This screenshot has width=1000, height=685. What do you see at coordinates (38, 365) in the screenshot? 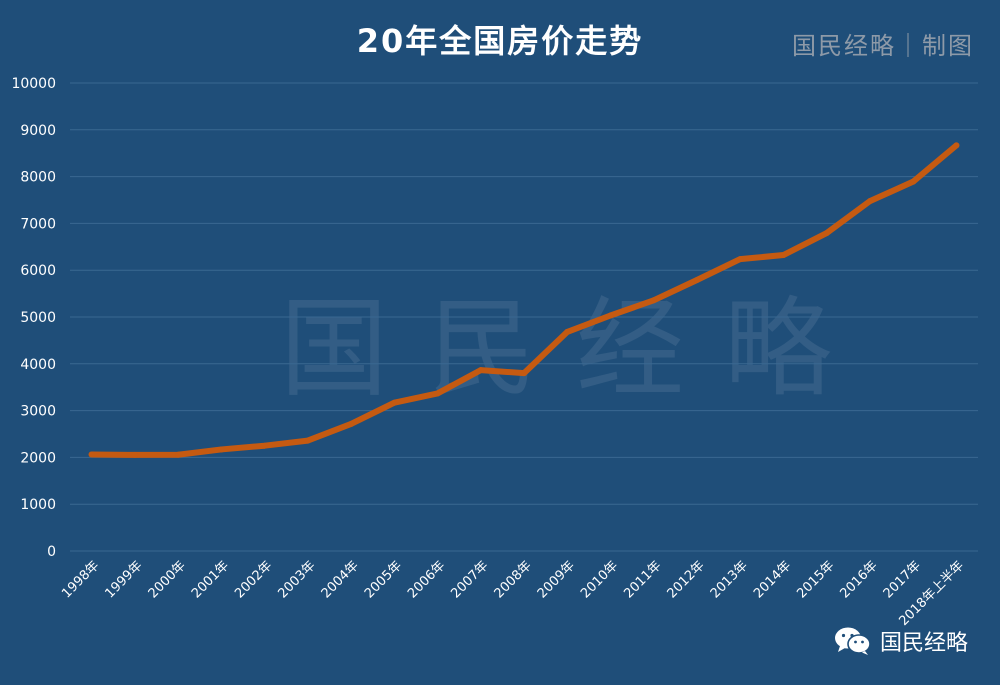
I see `y-tick-label: 4000` at bounding box center [38, 365].